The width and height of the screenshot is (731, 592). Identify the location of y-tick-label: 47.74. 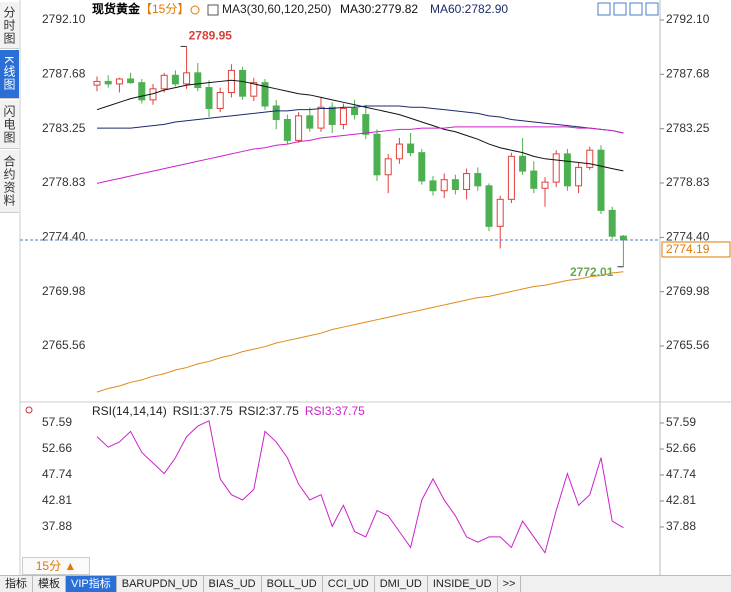
(681, 474).